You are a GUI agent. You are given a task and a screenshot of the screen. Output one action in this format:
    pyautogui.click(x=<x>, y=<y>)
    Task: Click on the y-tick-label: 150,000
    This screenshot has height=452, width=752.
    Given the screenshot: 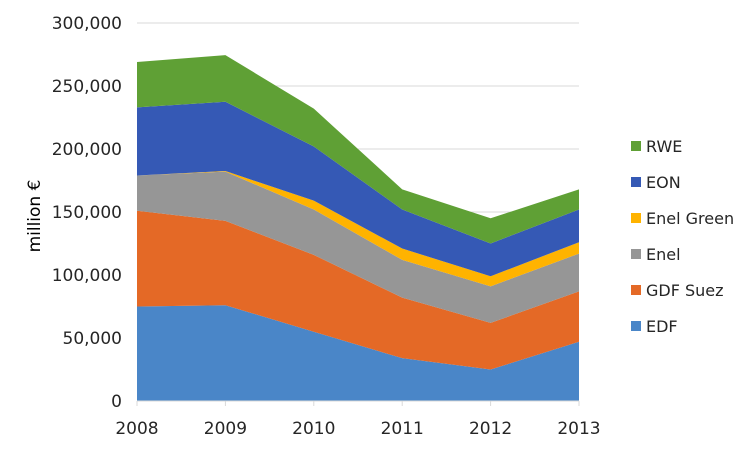 What is the action you would take?
    pyautogui.click(x=87, y=213)
    